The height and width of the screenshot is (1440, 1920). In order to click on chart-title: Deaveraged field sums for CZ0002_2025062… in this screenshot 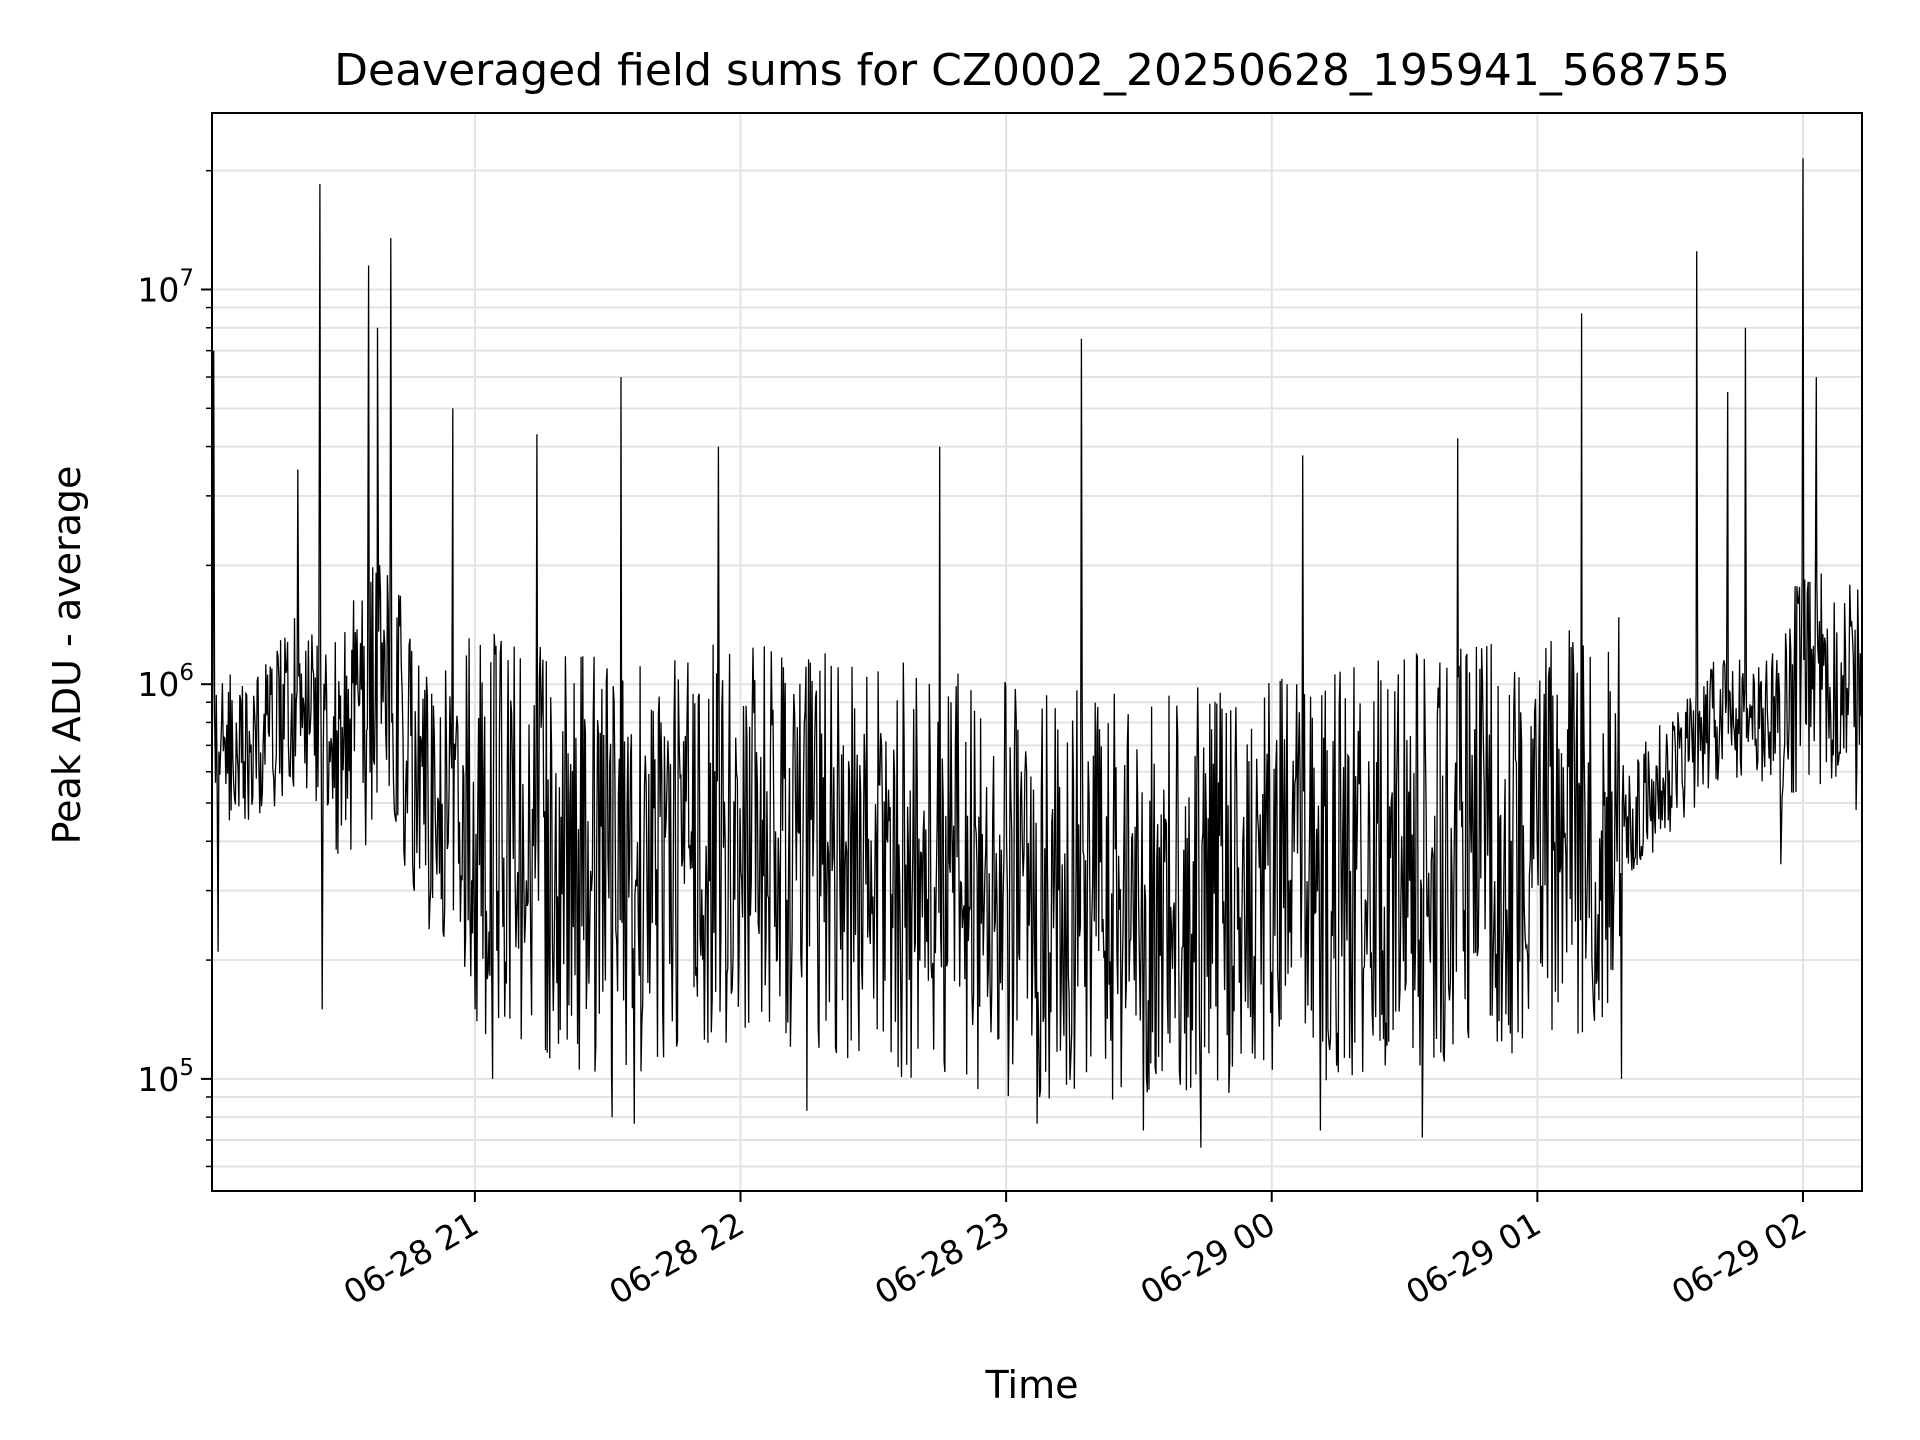, I will do `click(1032, 70)`.